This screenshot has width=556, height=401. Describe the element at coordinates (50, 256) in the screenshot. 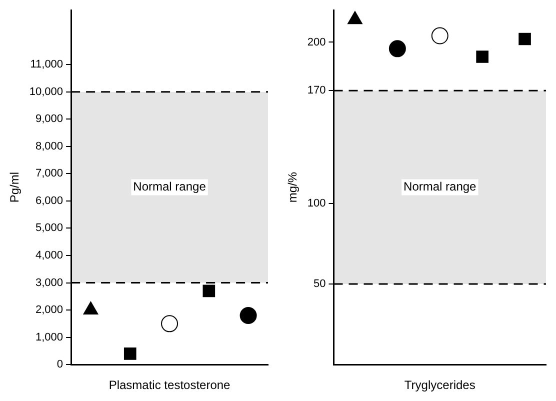

I see `y-tick-label: 4,000` at that location.